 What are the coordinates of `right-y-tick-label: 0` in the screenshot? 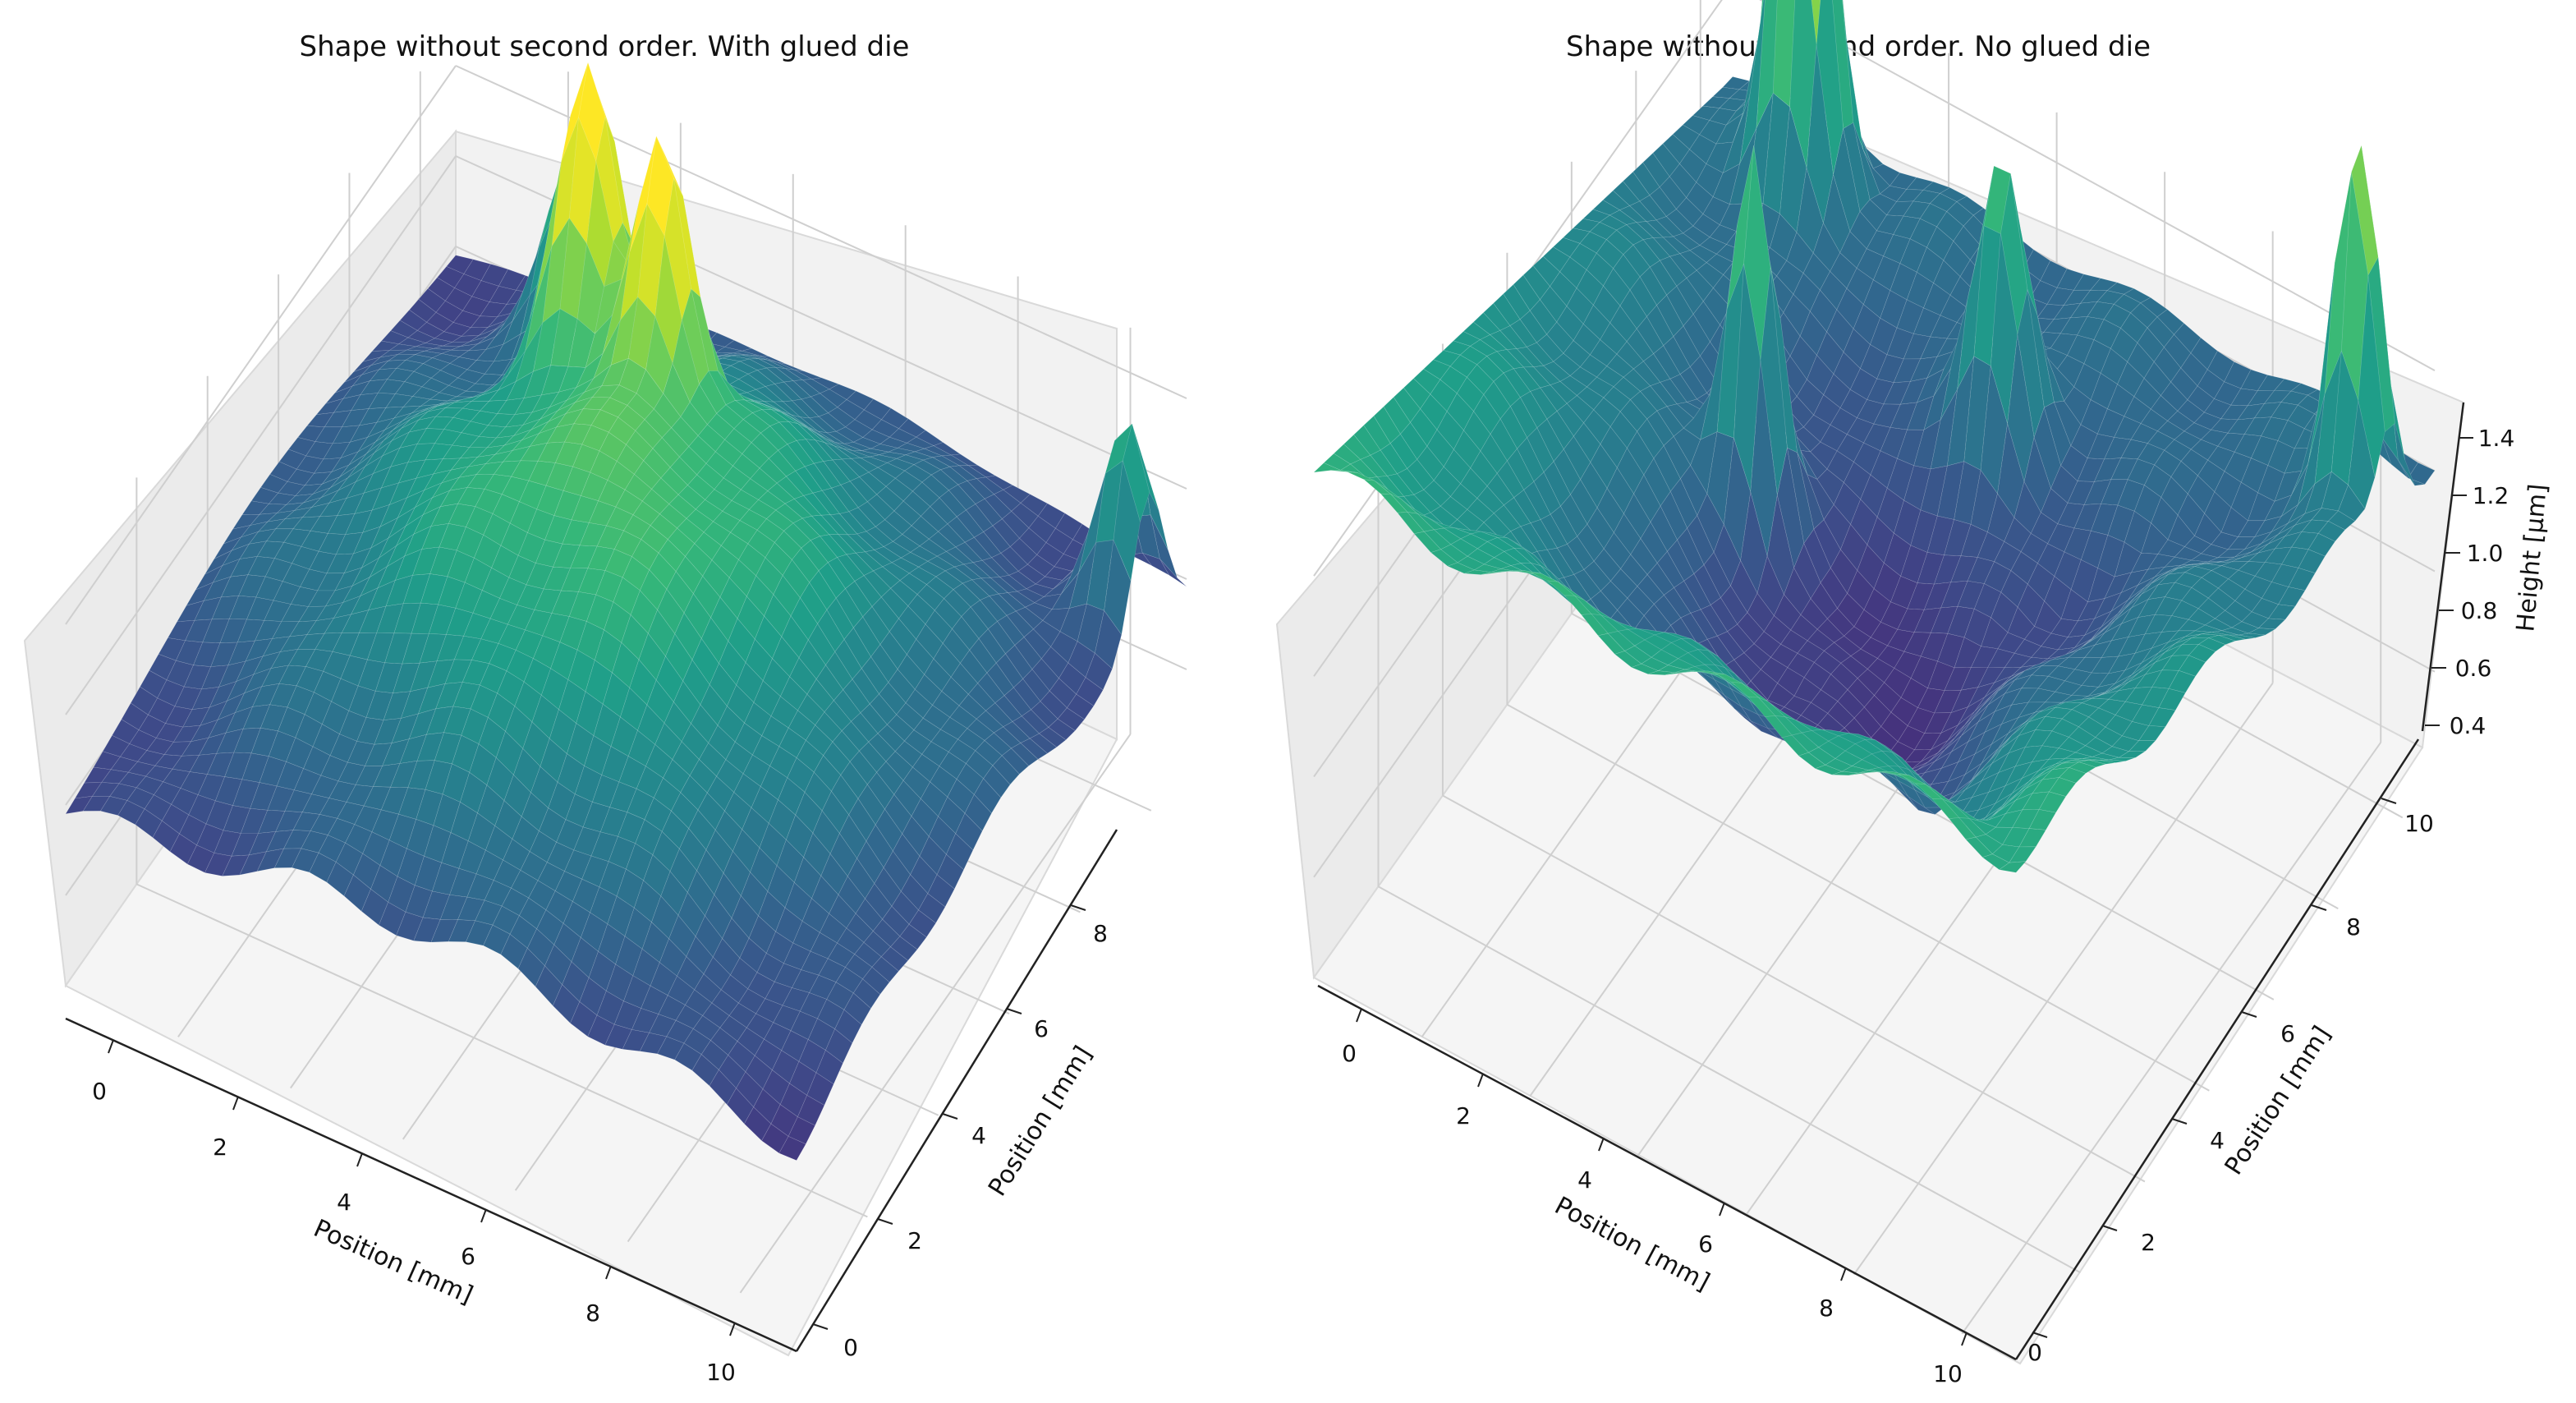 It's located at (2034, 1352).